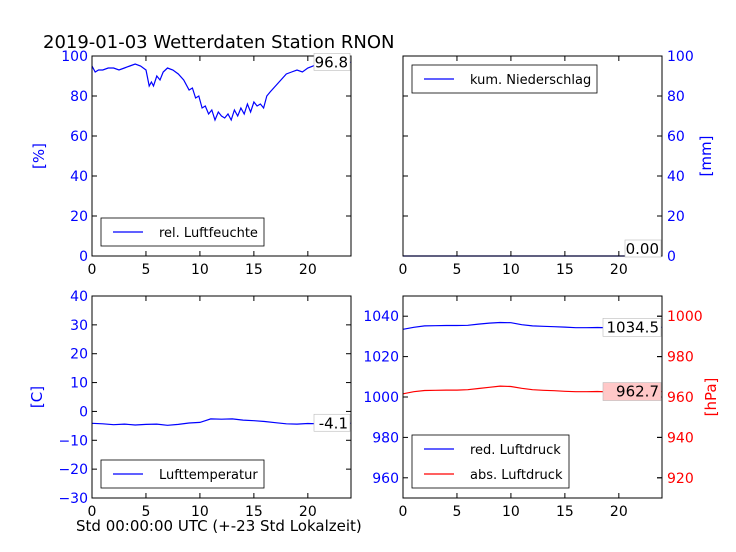 The image size is (736, 552). What do you see at coordinates (37, 397) in the screenshot?
I see `y-axis-label: [C]` at bounding box center [37, 397].